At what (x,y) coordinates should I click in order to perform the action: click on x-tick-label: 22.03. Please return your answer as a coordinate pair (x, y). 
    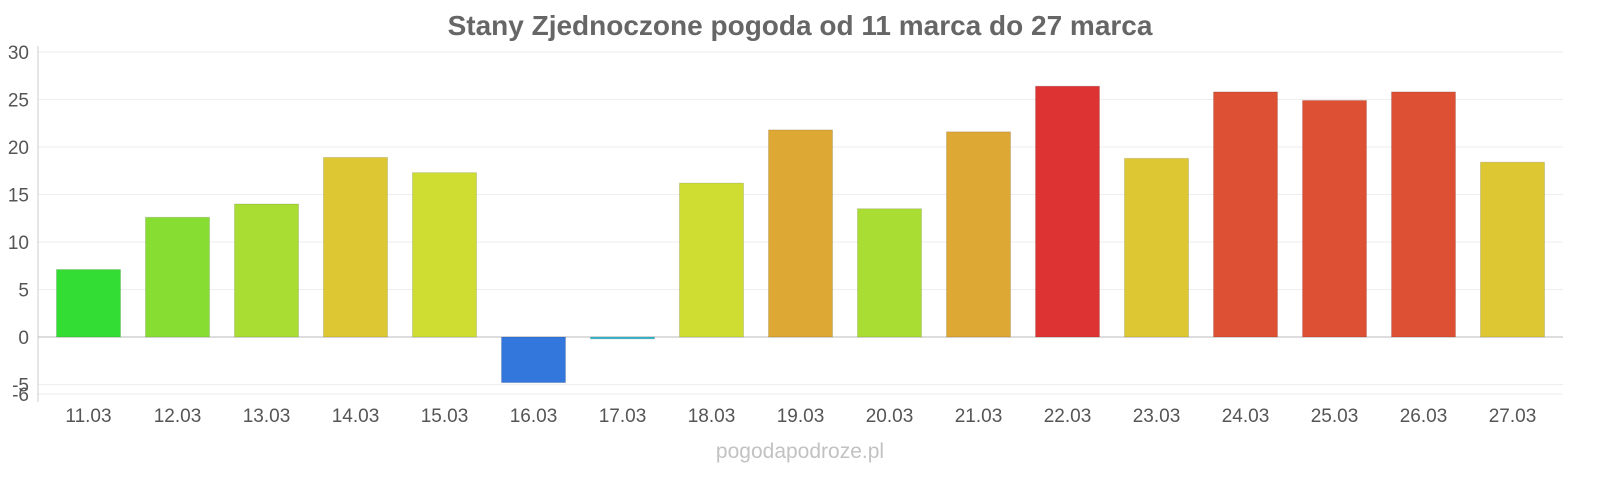
    Looking at the image, I should click on (1068, 416).